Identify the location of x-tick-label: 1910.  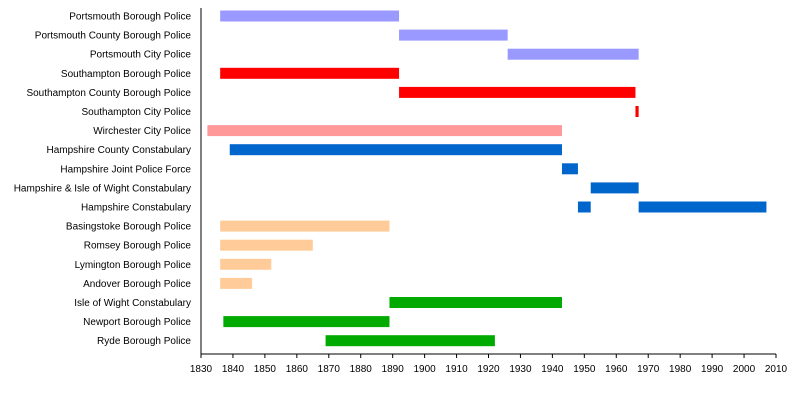
(456, 369).